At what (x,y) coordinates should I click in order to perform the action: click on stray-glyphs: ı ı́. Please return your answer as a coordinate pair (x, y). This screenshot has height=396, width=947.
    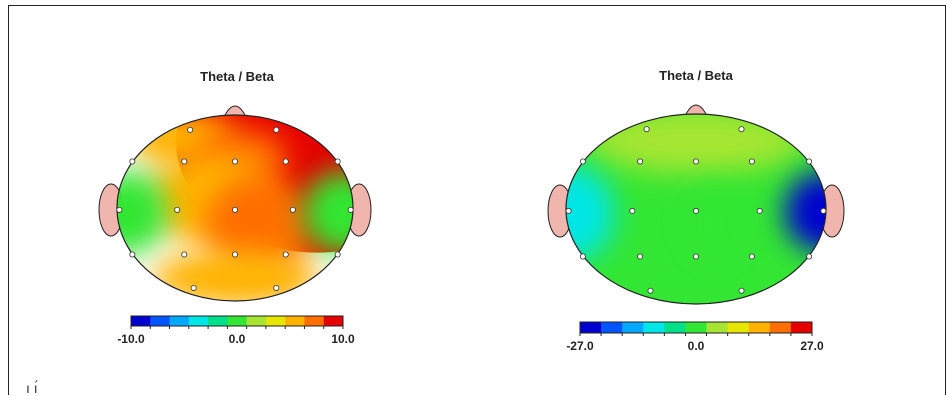
    Looking at the image, I should click on (32, 388).